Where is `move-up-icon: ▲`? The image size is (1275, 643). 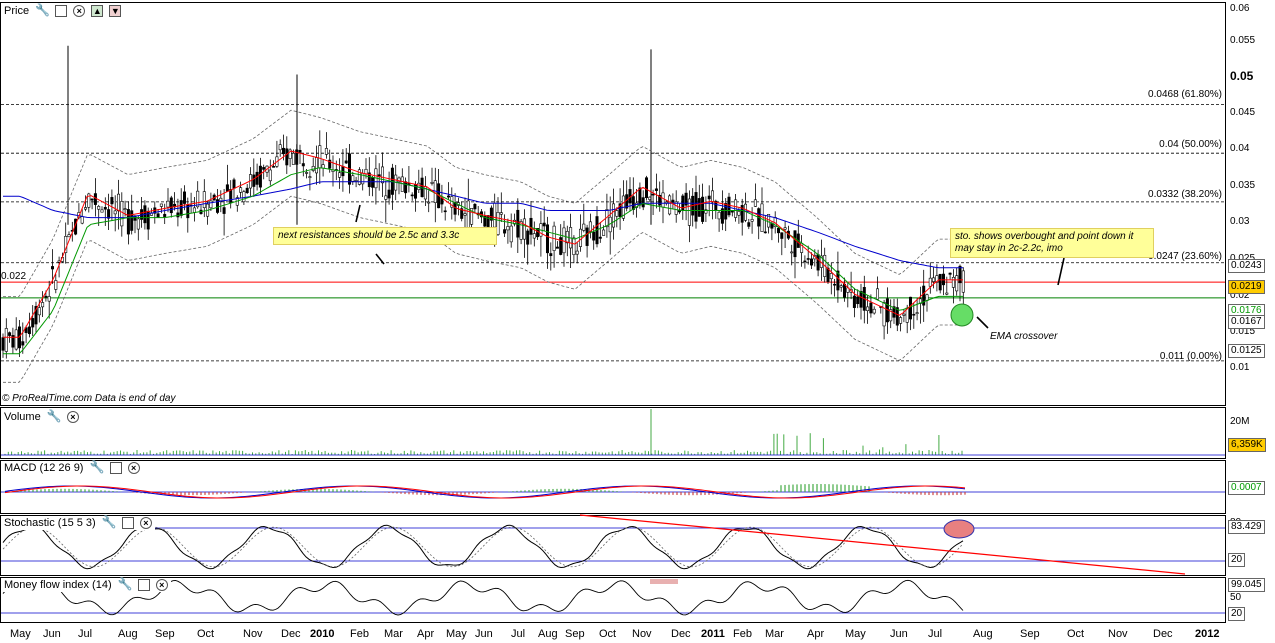 move-up-icon: ▲ is located at coordinates (97, 11).